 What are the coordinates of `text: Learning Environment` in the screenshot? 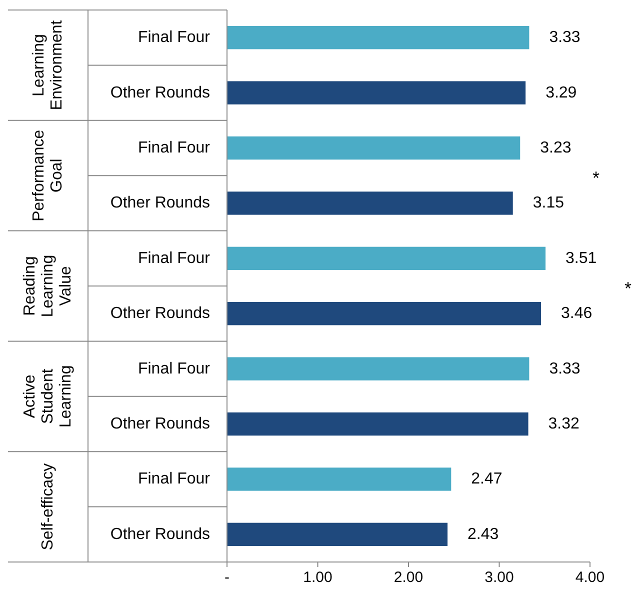 It's located at (48, 65).